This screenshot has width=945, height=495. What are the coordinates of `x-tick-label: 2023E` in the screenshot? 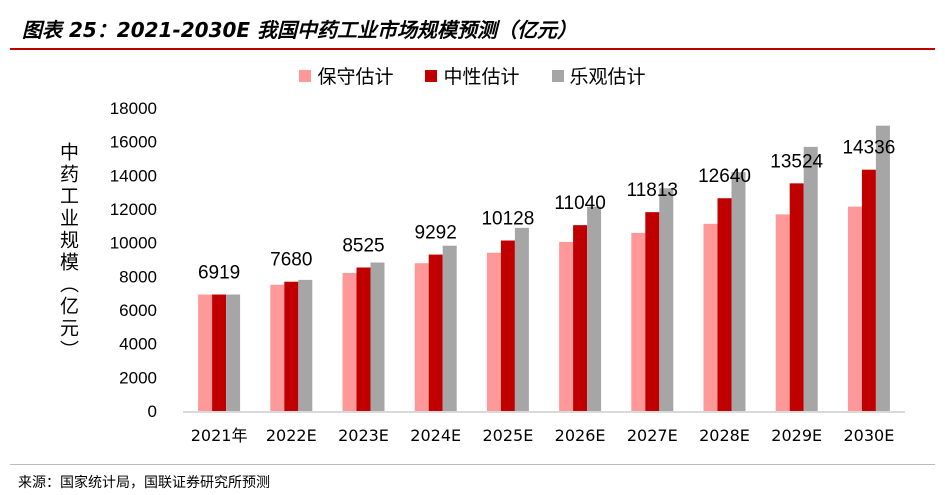 It's located at (363, 435).